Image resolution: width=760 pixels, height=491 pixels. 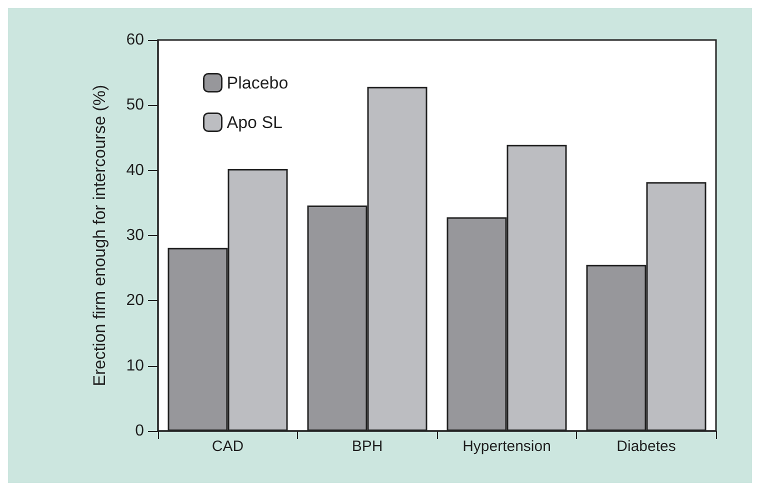 I want to click on legend-label: Placebo, so click(x=257, y=82).